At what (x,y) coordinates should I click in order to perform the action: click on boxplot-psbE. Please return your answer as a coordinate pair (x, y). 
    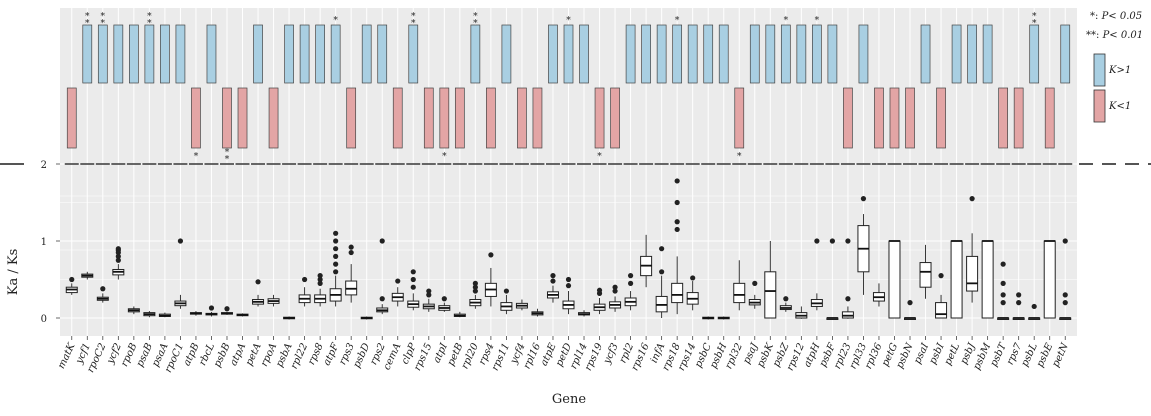
    Looking at the image, I should click on (1049, 279).